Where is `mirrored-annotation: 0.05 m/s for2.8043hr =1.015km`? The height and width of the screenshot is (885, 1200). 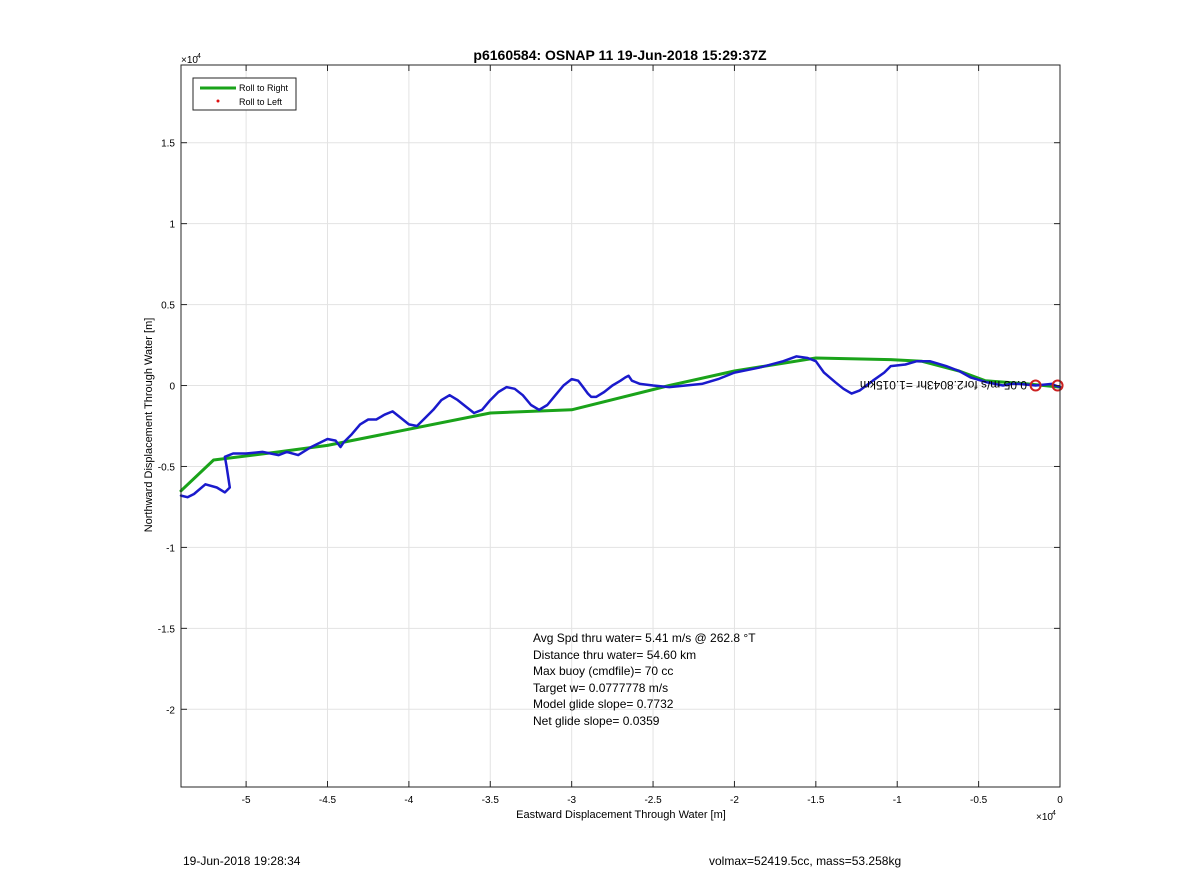
mirrored-annotation: 0.05 m/s for2.8043hr =1.015km is located at coordinates (943, 385).